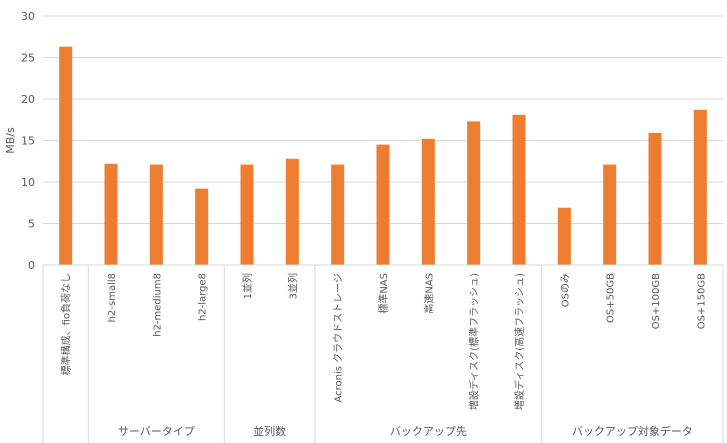 This screenshot has height=443, width=727. I want to click on x-tick-label: Acronis クラウドストレージ, so click(339, 337).